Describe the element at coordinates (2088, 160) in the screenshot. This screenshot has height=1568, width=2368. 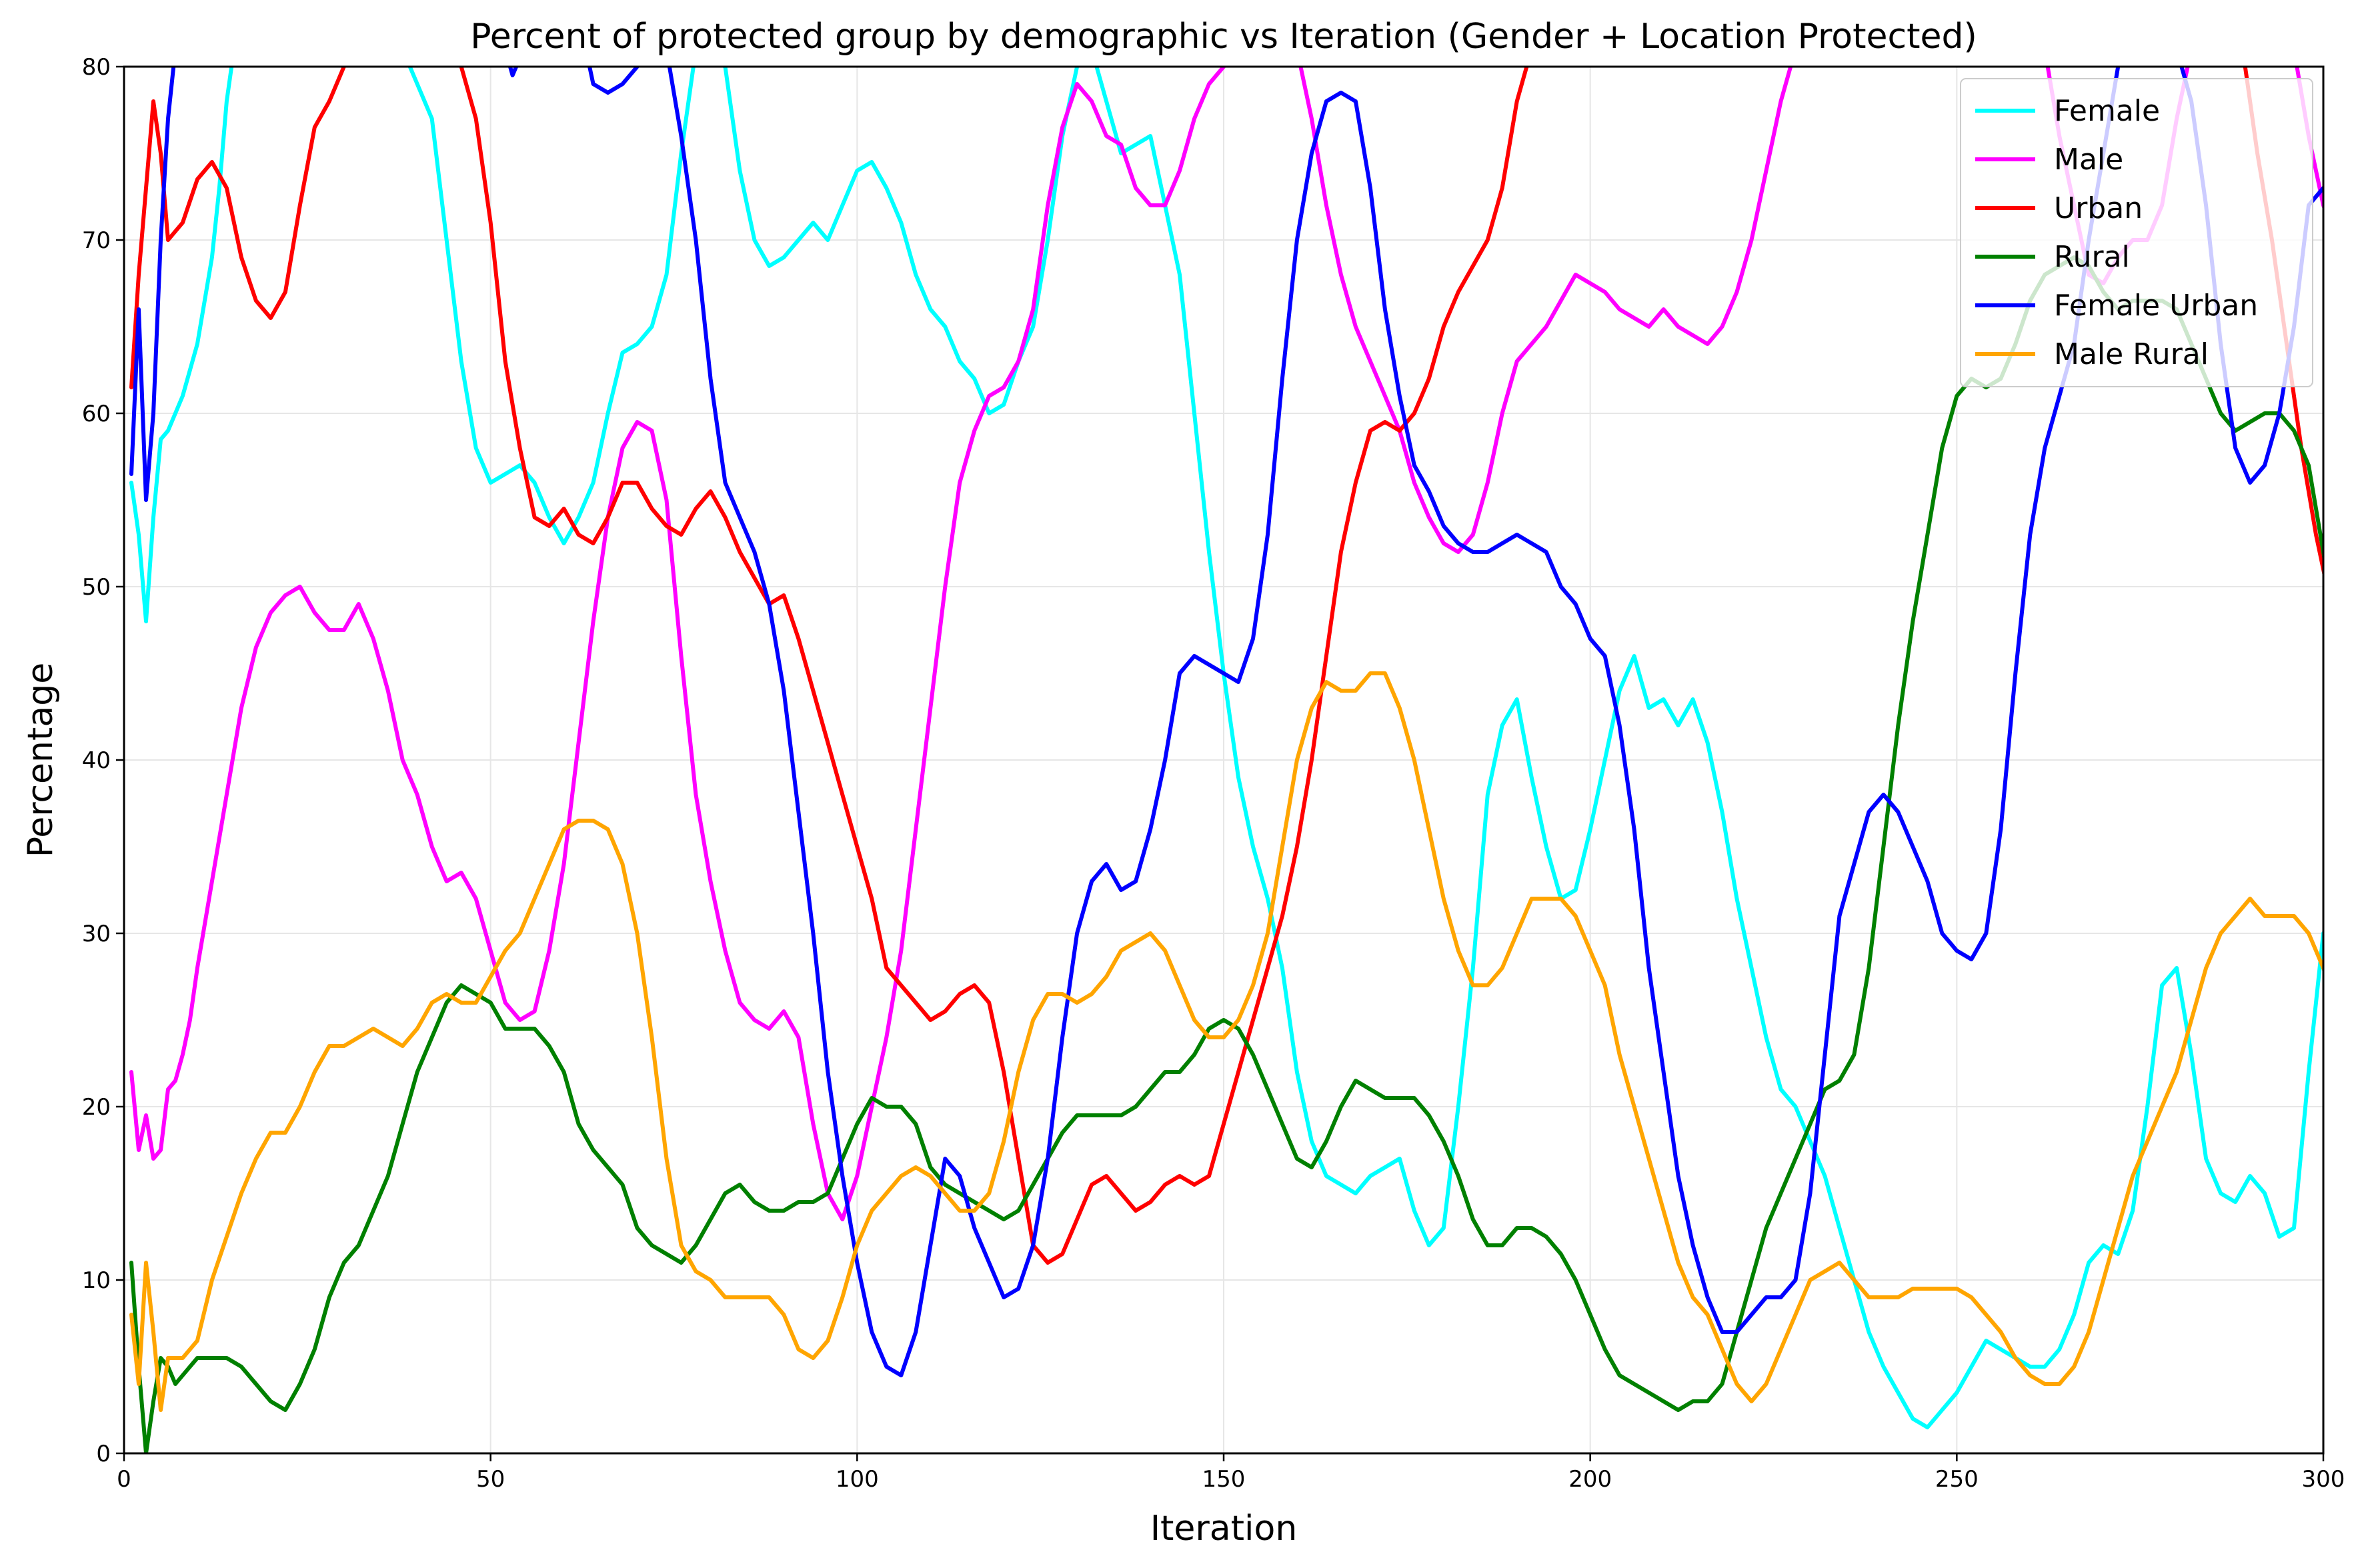
I see `legend-label-male: Male` at that location.